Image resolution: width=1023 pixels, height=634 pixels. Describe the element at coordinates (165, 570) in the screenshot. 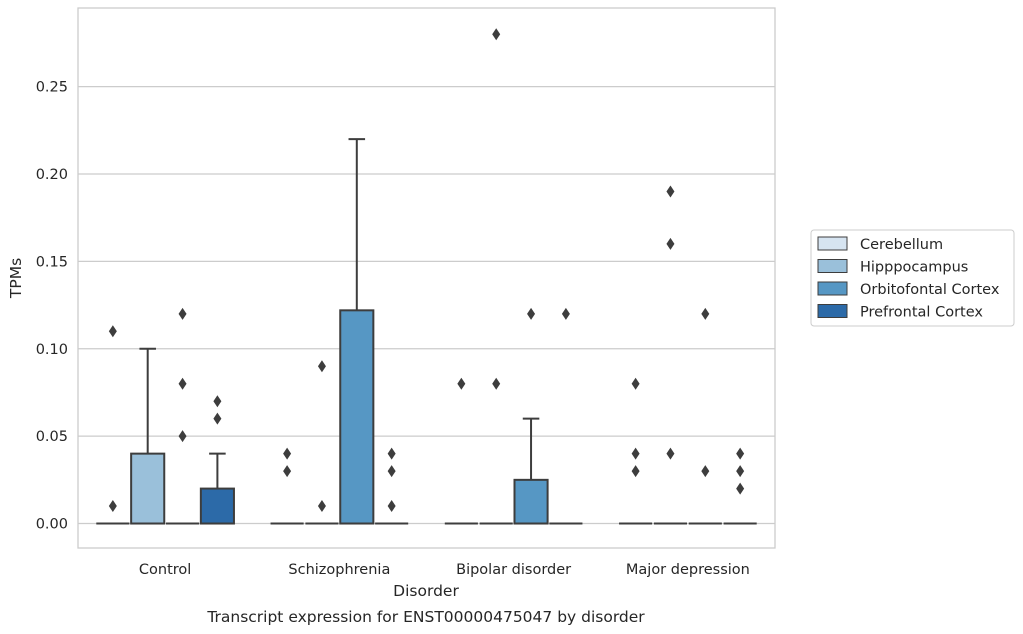

I see `x-tick-label: Control` at that location.